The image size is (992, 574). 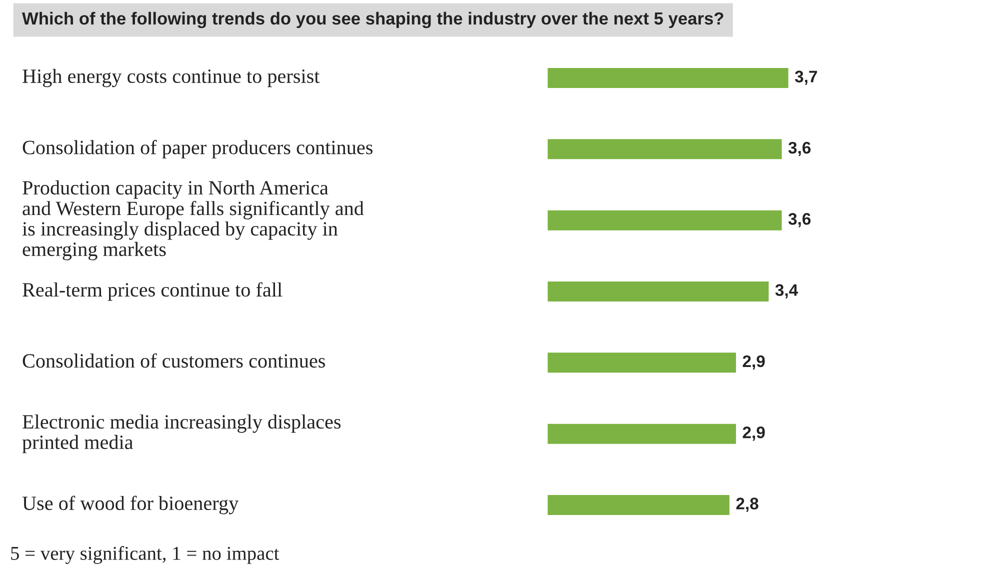 What do you see at coordinates (373, 20) in the screenshot?
I see `text: Which of the following trends do you see shaping the industry over the next 5 years?` at bounding box center [373, 20].